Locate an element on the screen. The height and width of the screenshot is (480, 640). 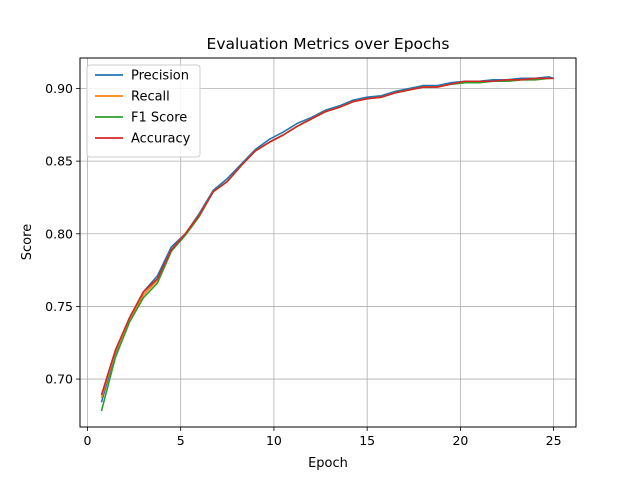
chart-title: Evaluation Metrics over Epochs is located at coordinates (328, 44).